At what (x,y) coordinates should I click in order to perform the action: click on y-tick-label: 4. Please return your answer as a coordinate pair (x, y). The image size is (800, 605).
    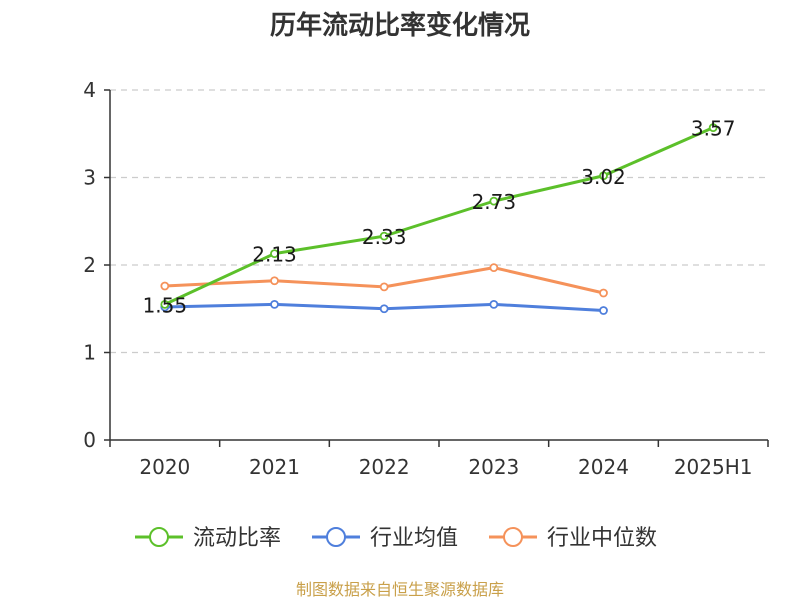
    Looking at the image, I should click on (89, 90).